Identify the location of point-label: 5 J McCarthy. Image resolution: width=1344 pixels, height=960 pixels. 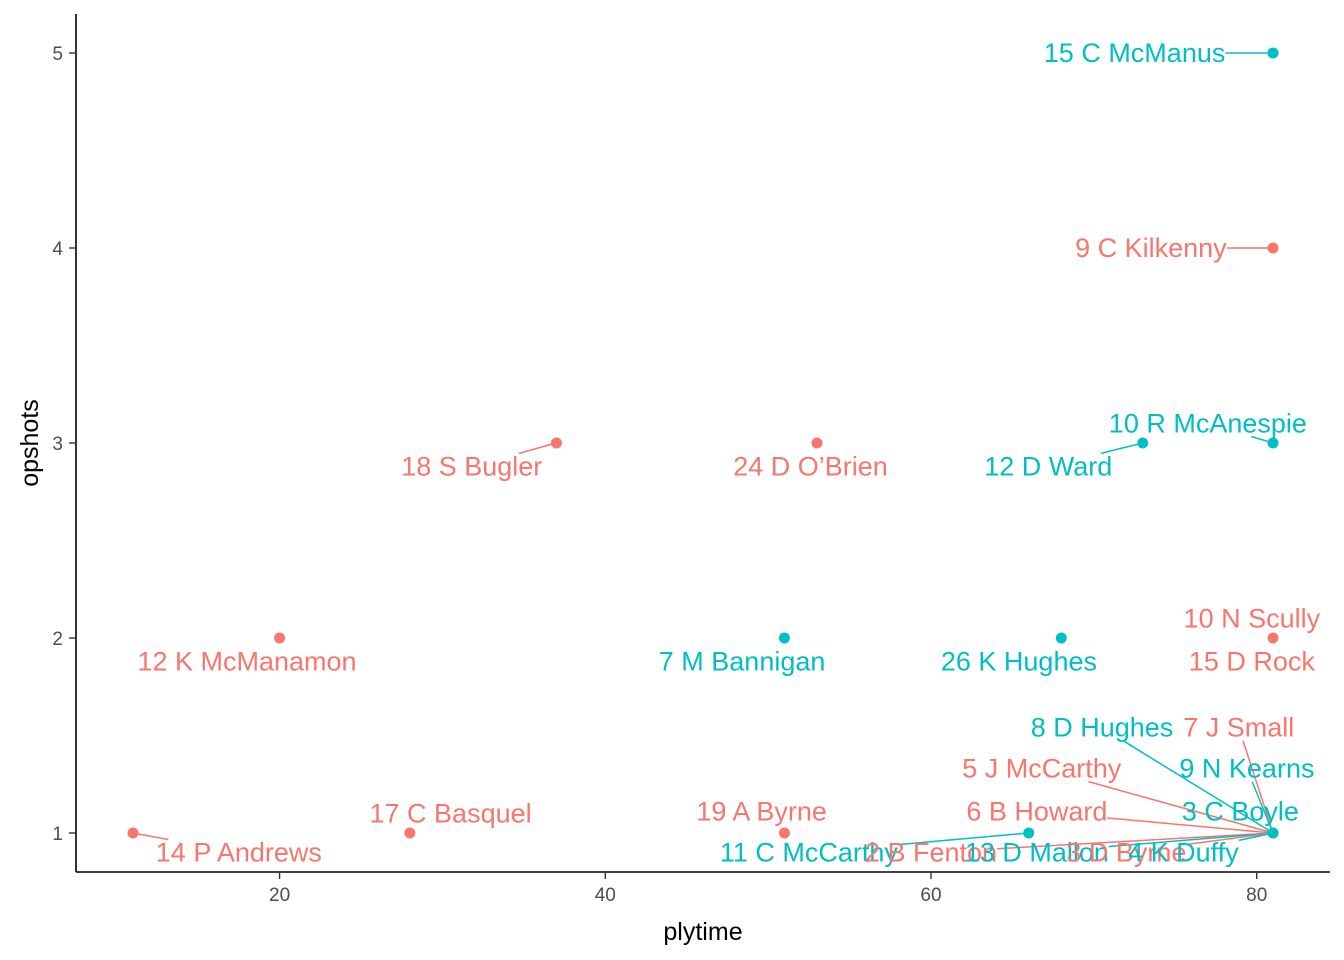
(1042, 769).